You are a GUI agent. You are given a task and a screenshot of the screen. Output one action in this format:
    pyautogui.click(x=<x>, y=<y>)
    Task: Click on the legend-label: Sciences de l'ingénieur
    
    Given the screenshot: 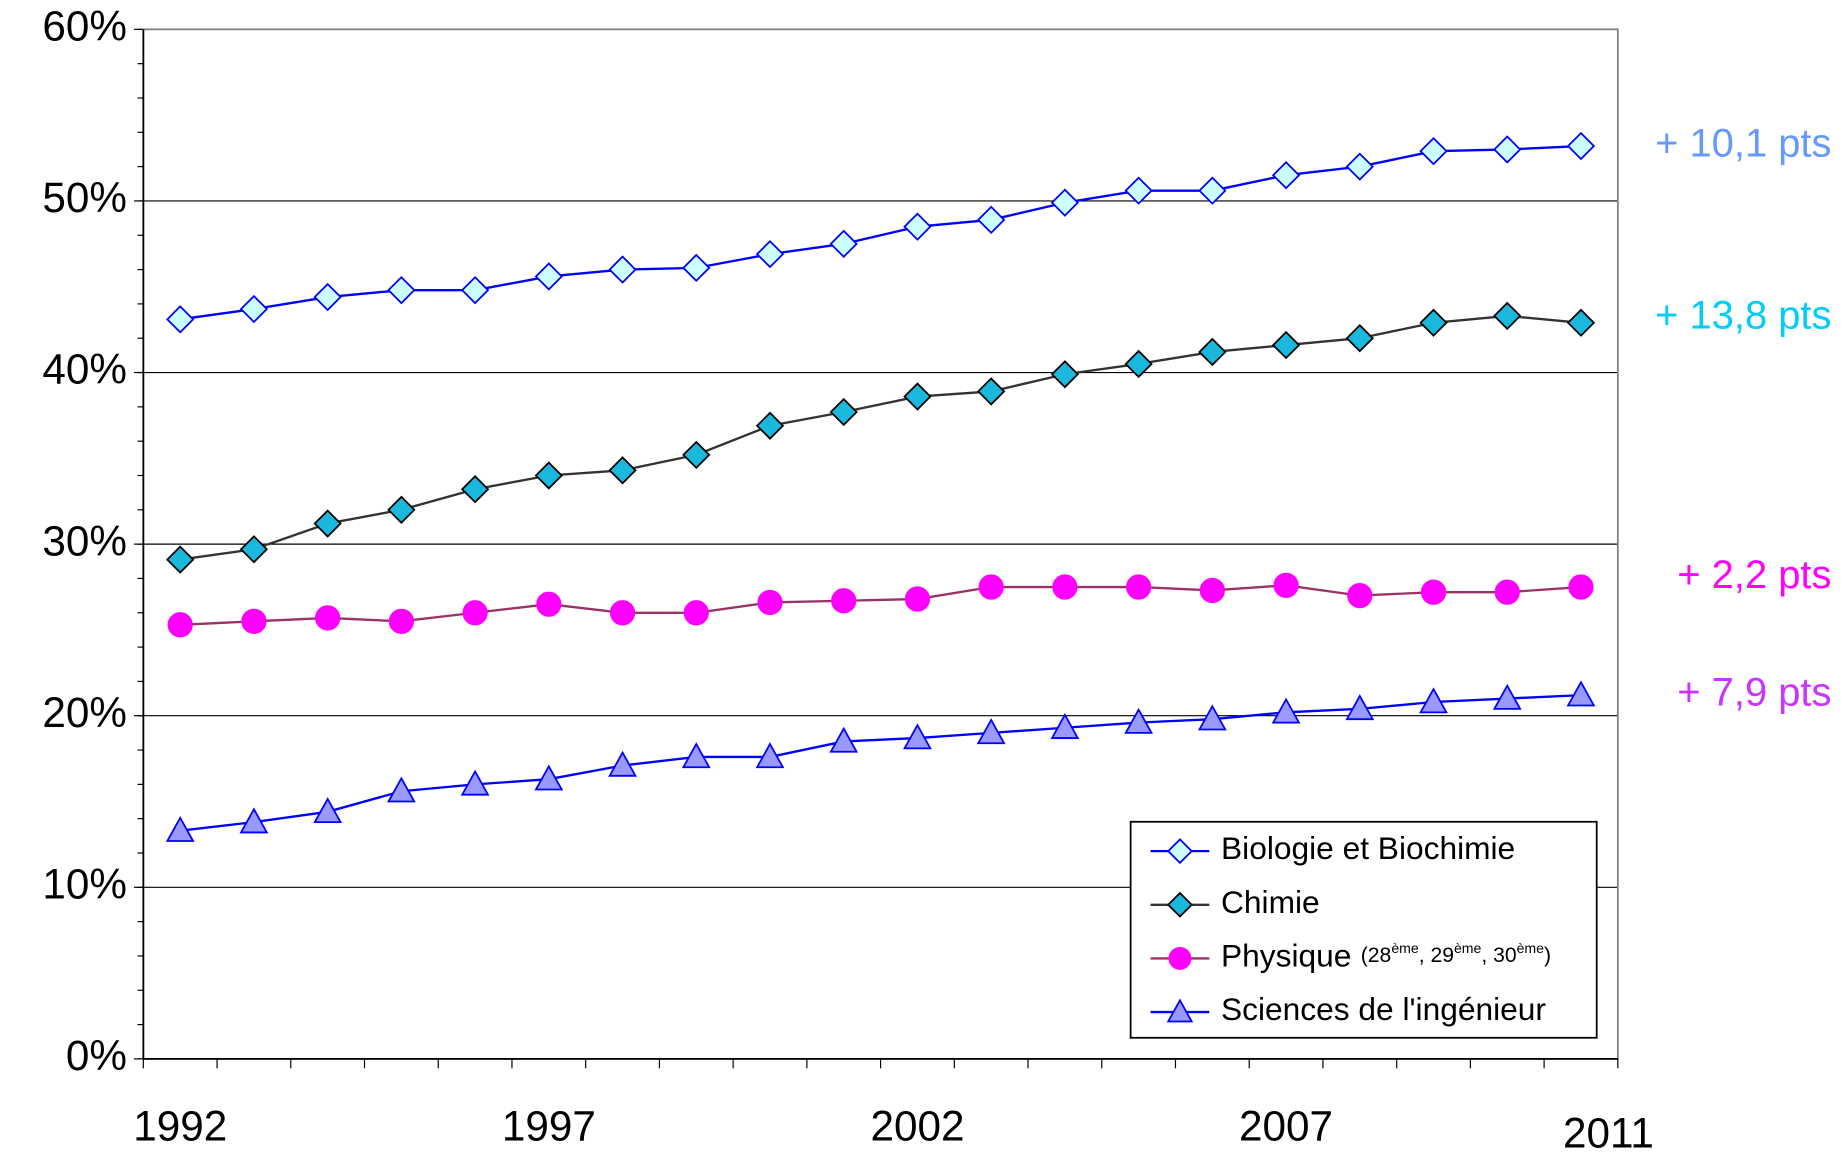 What is the action you would take?
    pyautogui.click(x=1383, y=1009)
    